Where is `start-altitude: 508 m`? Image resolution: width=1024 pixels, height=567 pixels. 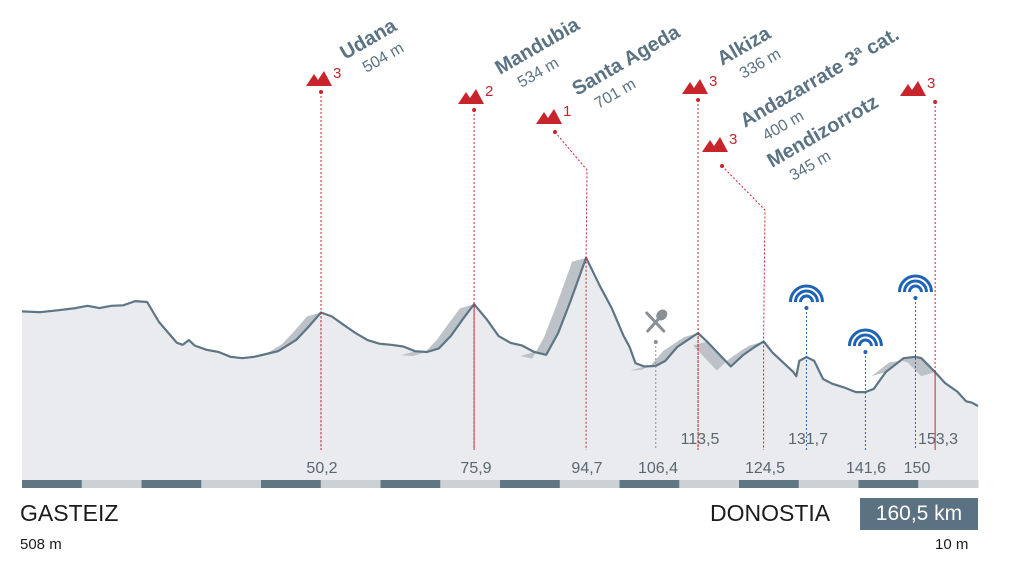 start-altitude: 508 m is located at coordinates (41, 544).